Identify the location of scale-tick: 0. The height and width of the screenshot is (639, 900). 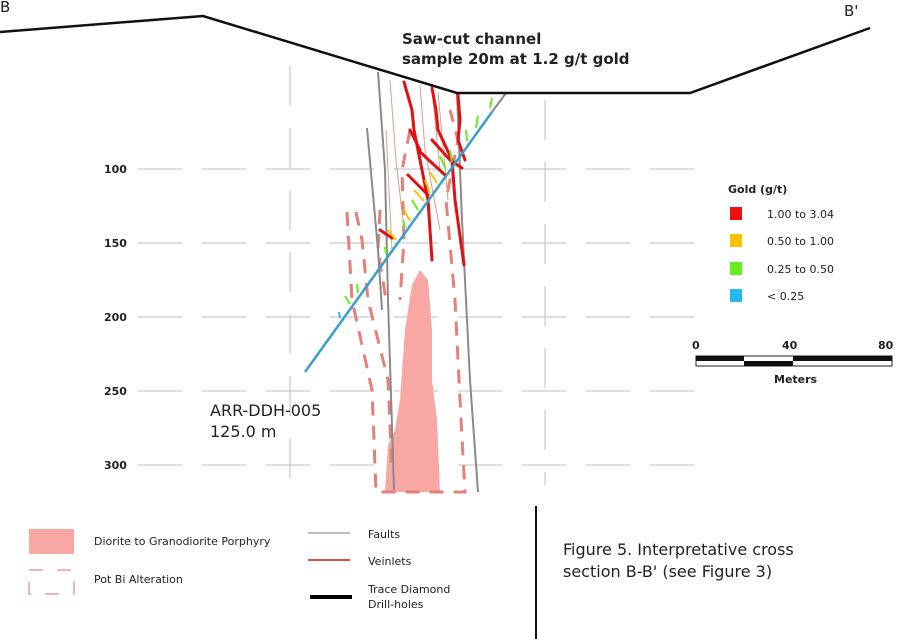
(696, 345).